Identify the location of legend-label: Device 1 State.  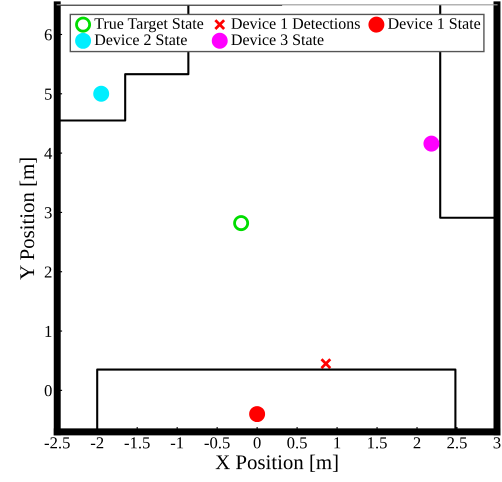
(434, 23).